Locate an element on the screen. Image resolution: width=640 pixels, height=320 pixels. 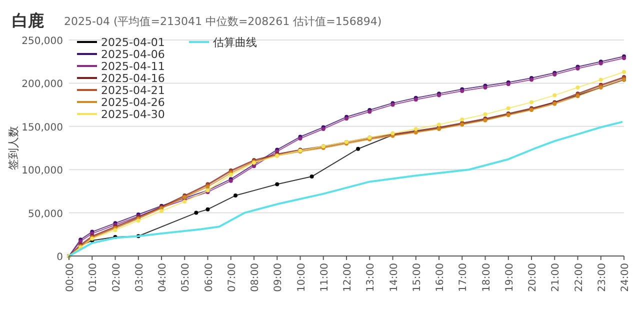
x-tick-label: 08:00 is located at coordinates (255, 277).